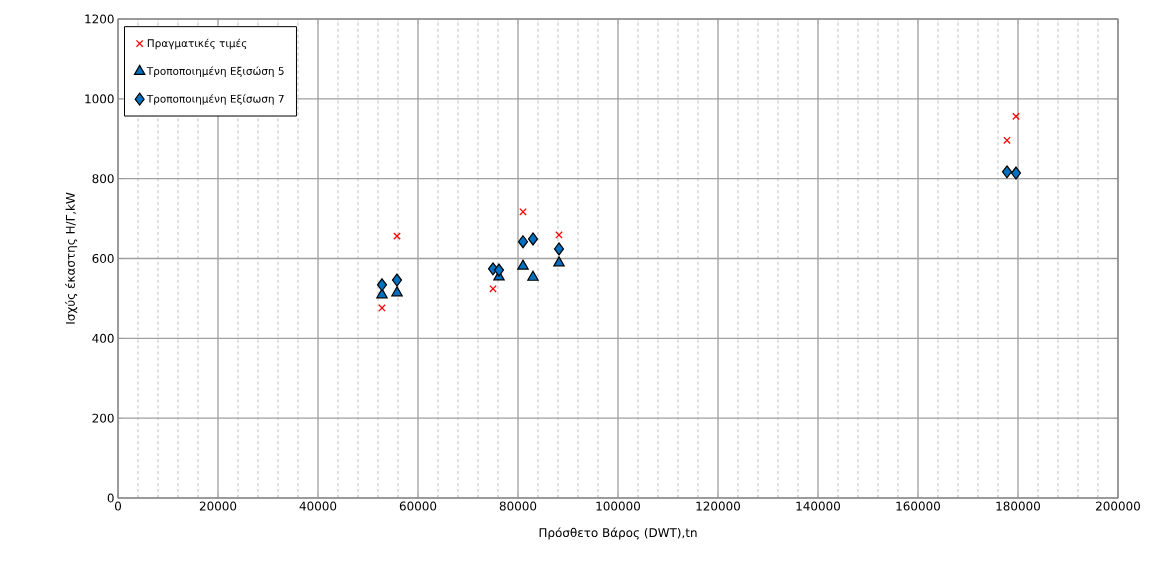  What do you see at coordinates (99, 99) in the screenshot?
I see `y-tick-label: 1000` at bounding box center [99, 99].